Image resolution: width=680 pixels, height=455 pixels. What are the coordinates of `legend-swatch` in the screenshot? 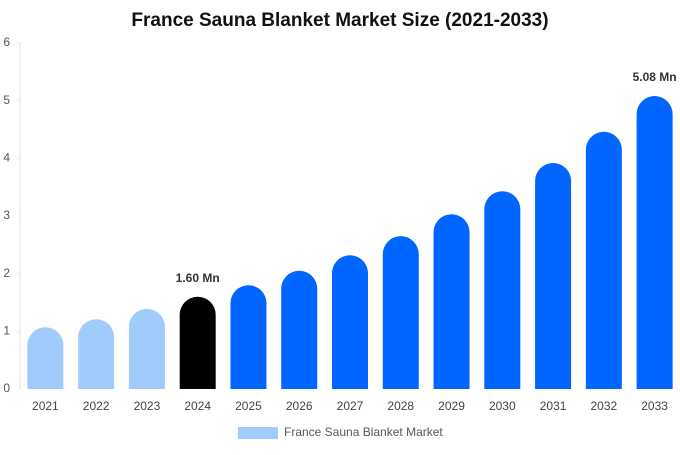 It's located at (258, 433).